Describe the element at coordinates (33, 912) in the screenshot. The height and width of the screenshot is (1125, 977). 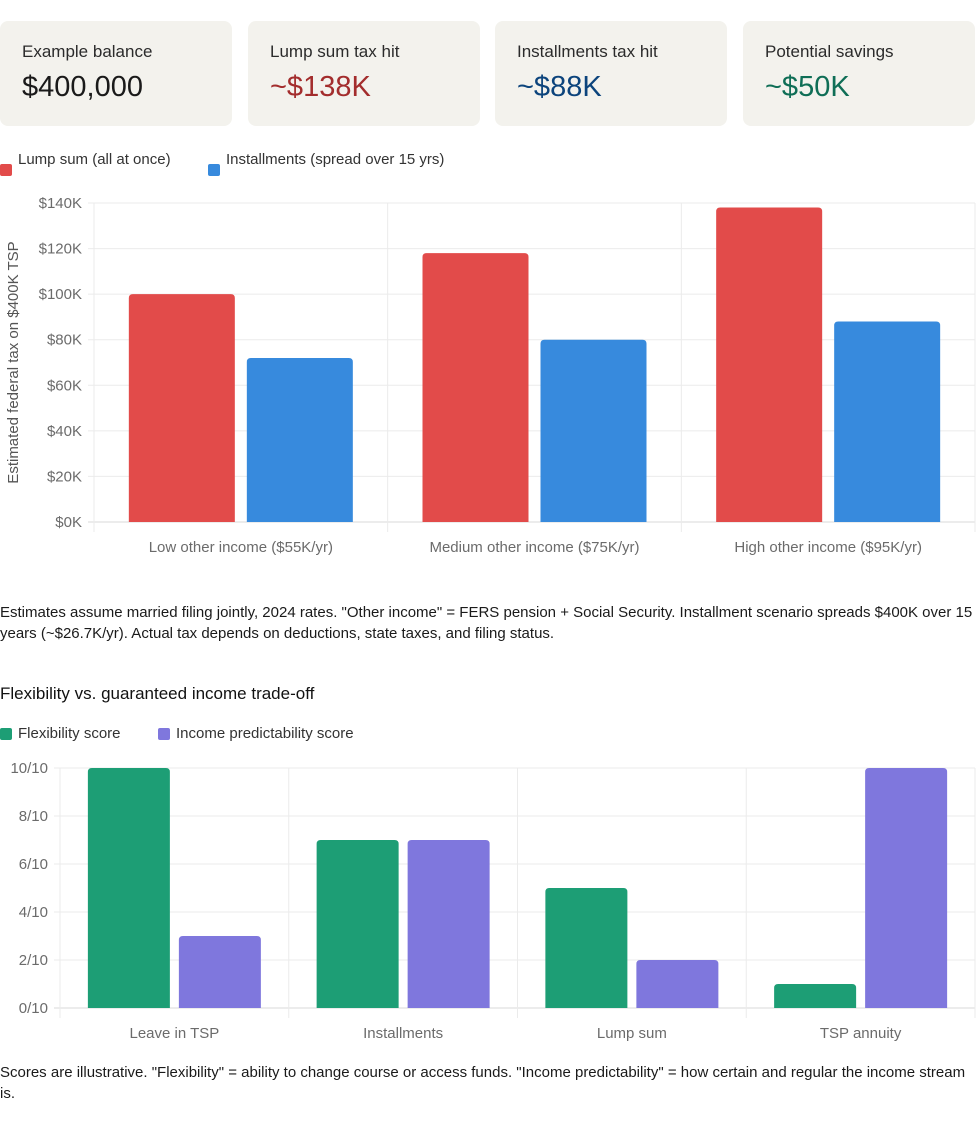
I see `y-tick-label: 4/10` at that location.